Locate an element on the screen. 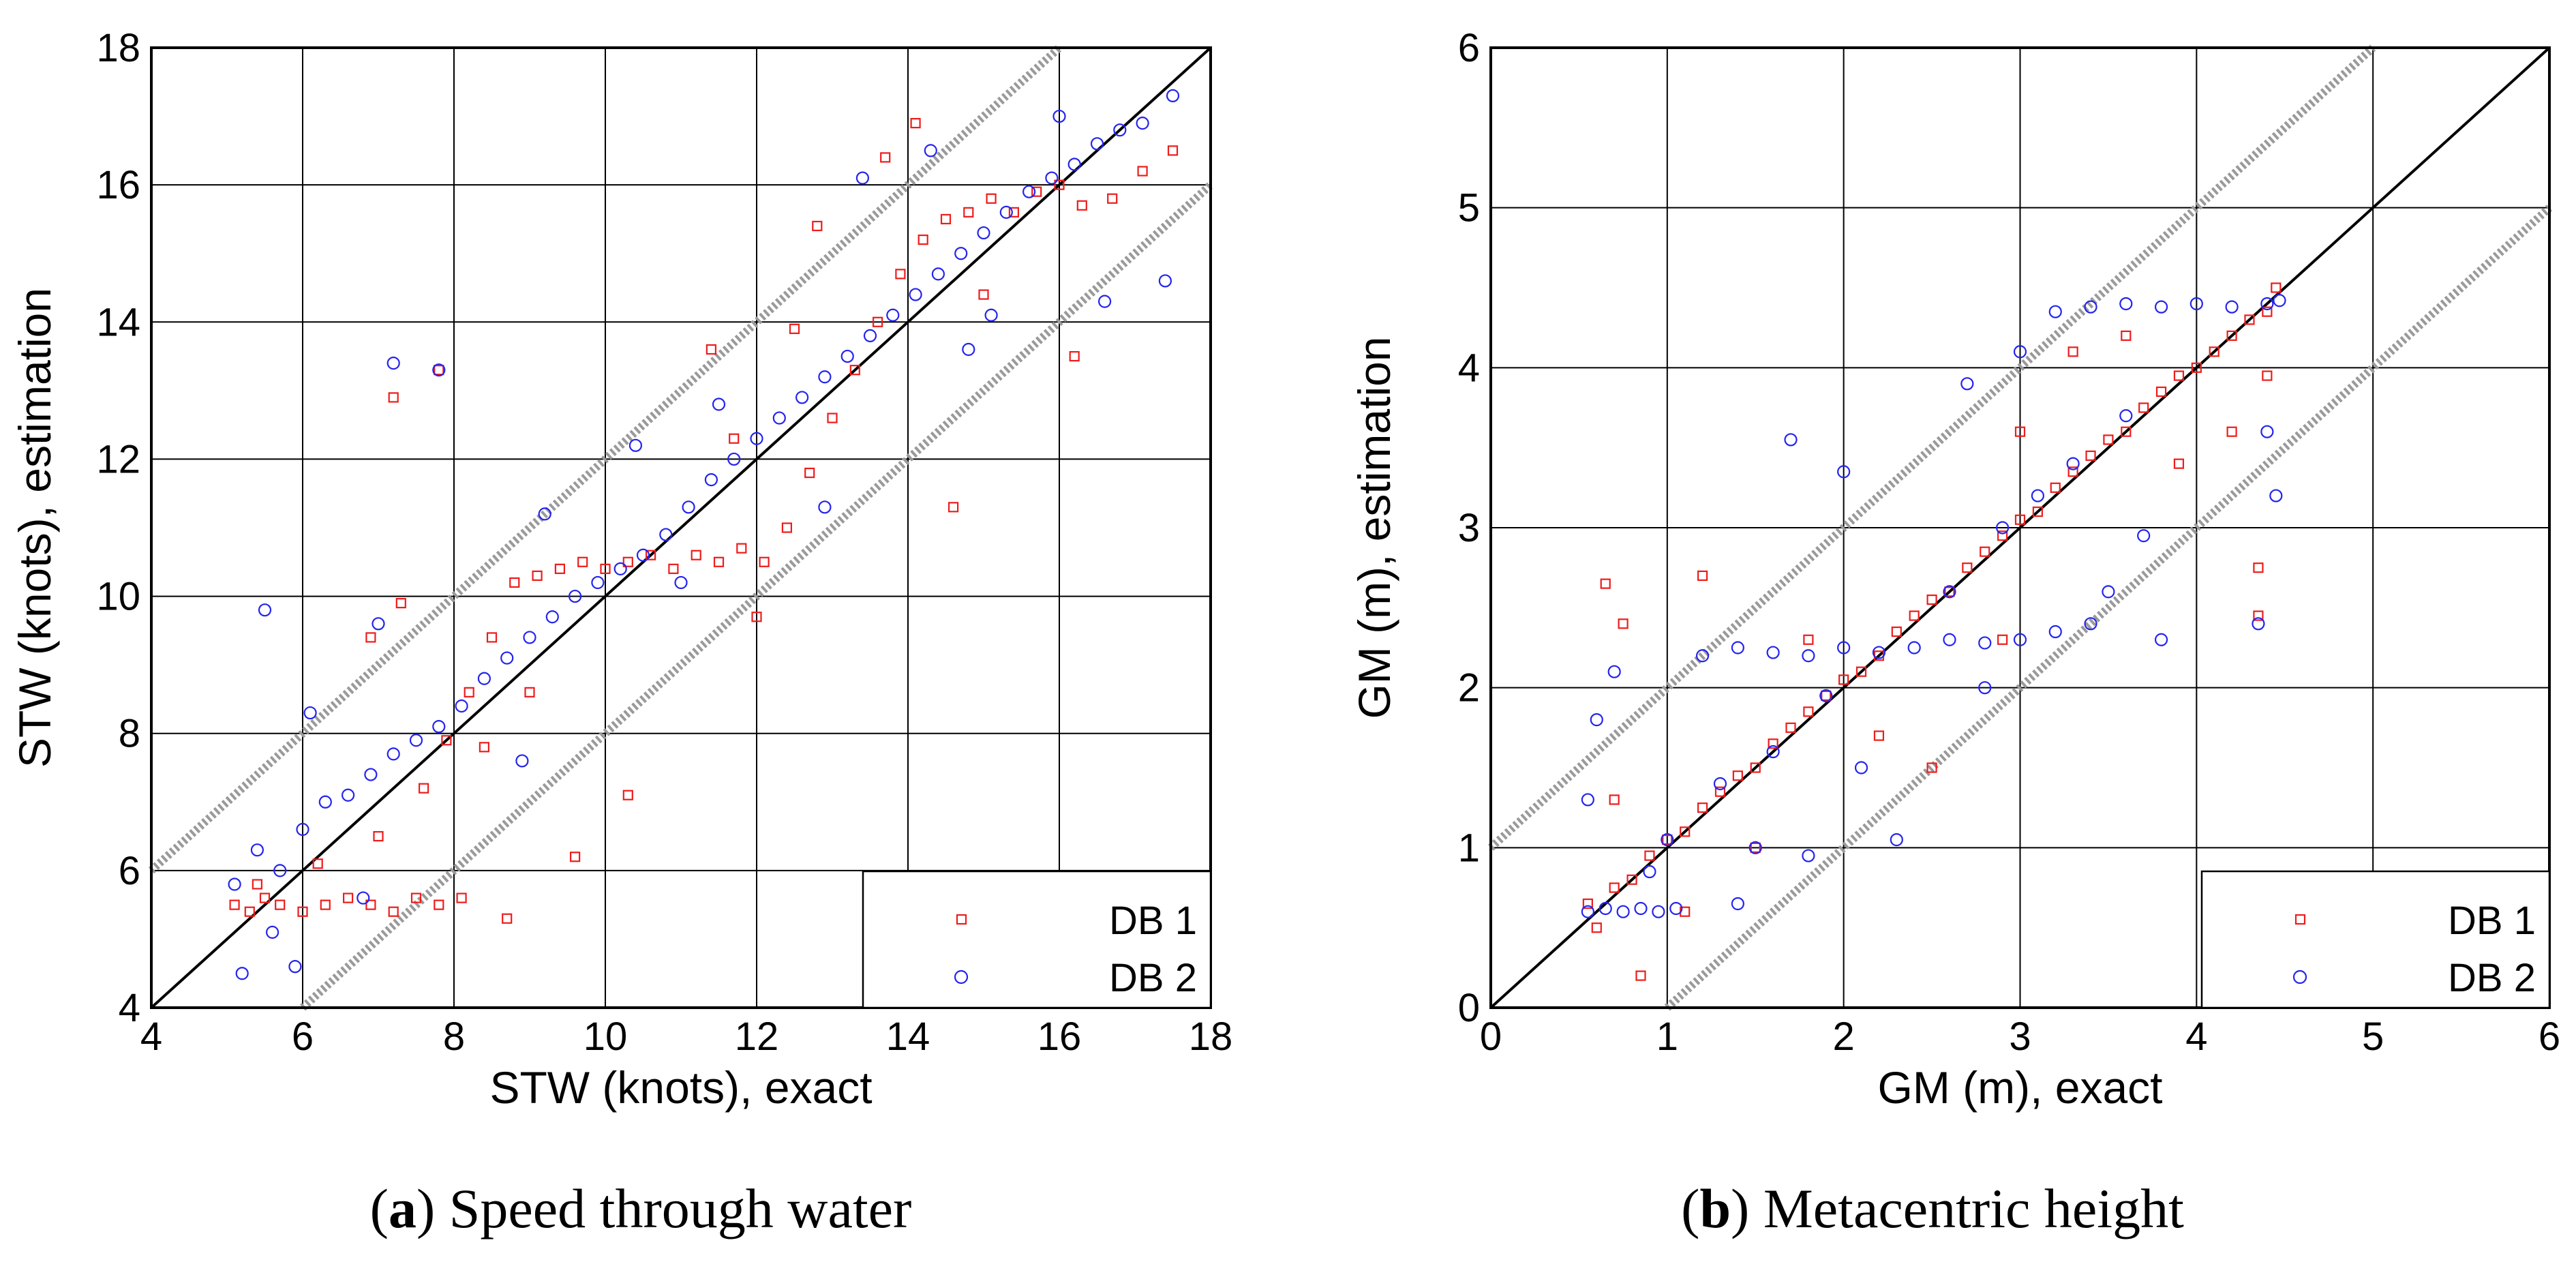  panel-b-caption-letter: b is located at coordinates (1715, 1208).